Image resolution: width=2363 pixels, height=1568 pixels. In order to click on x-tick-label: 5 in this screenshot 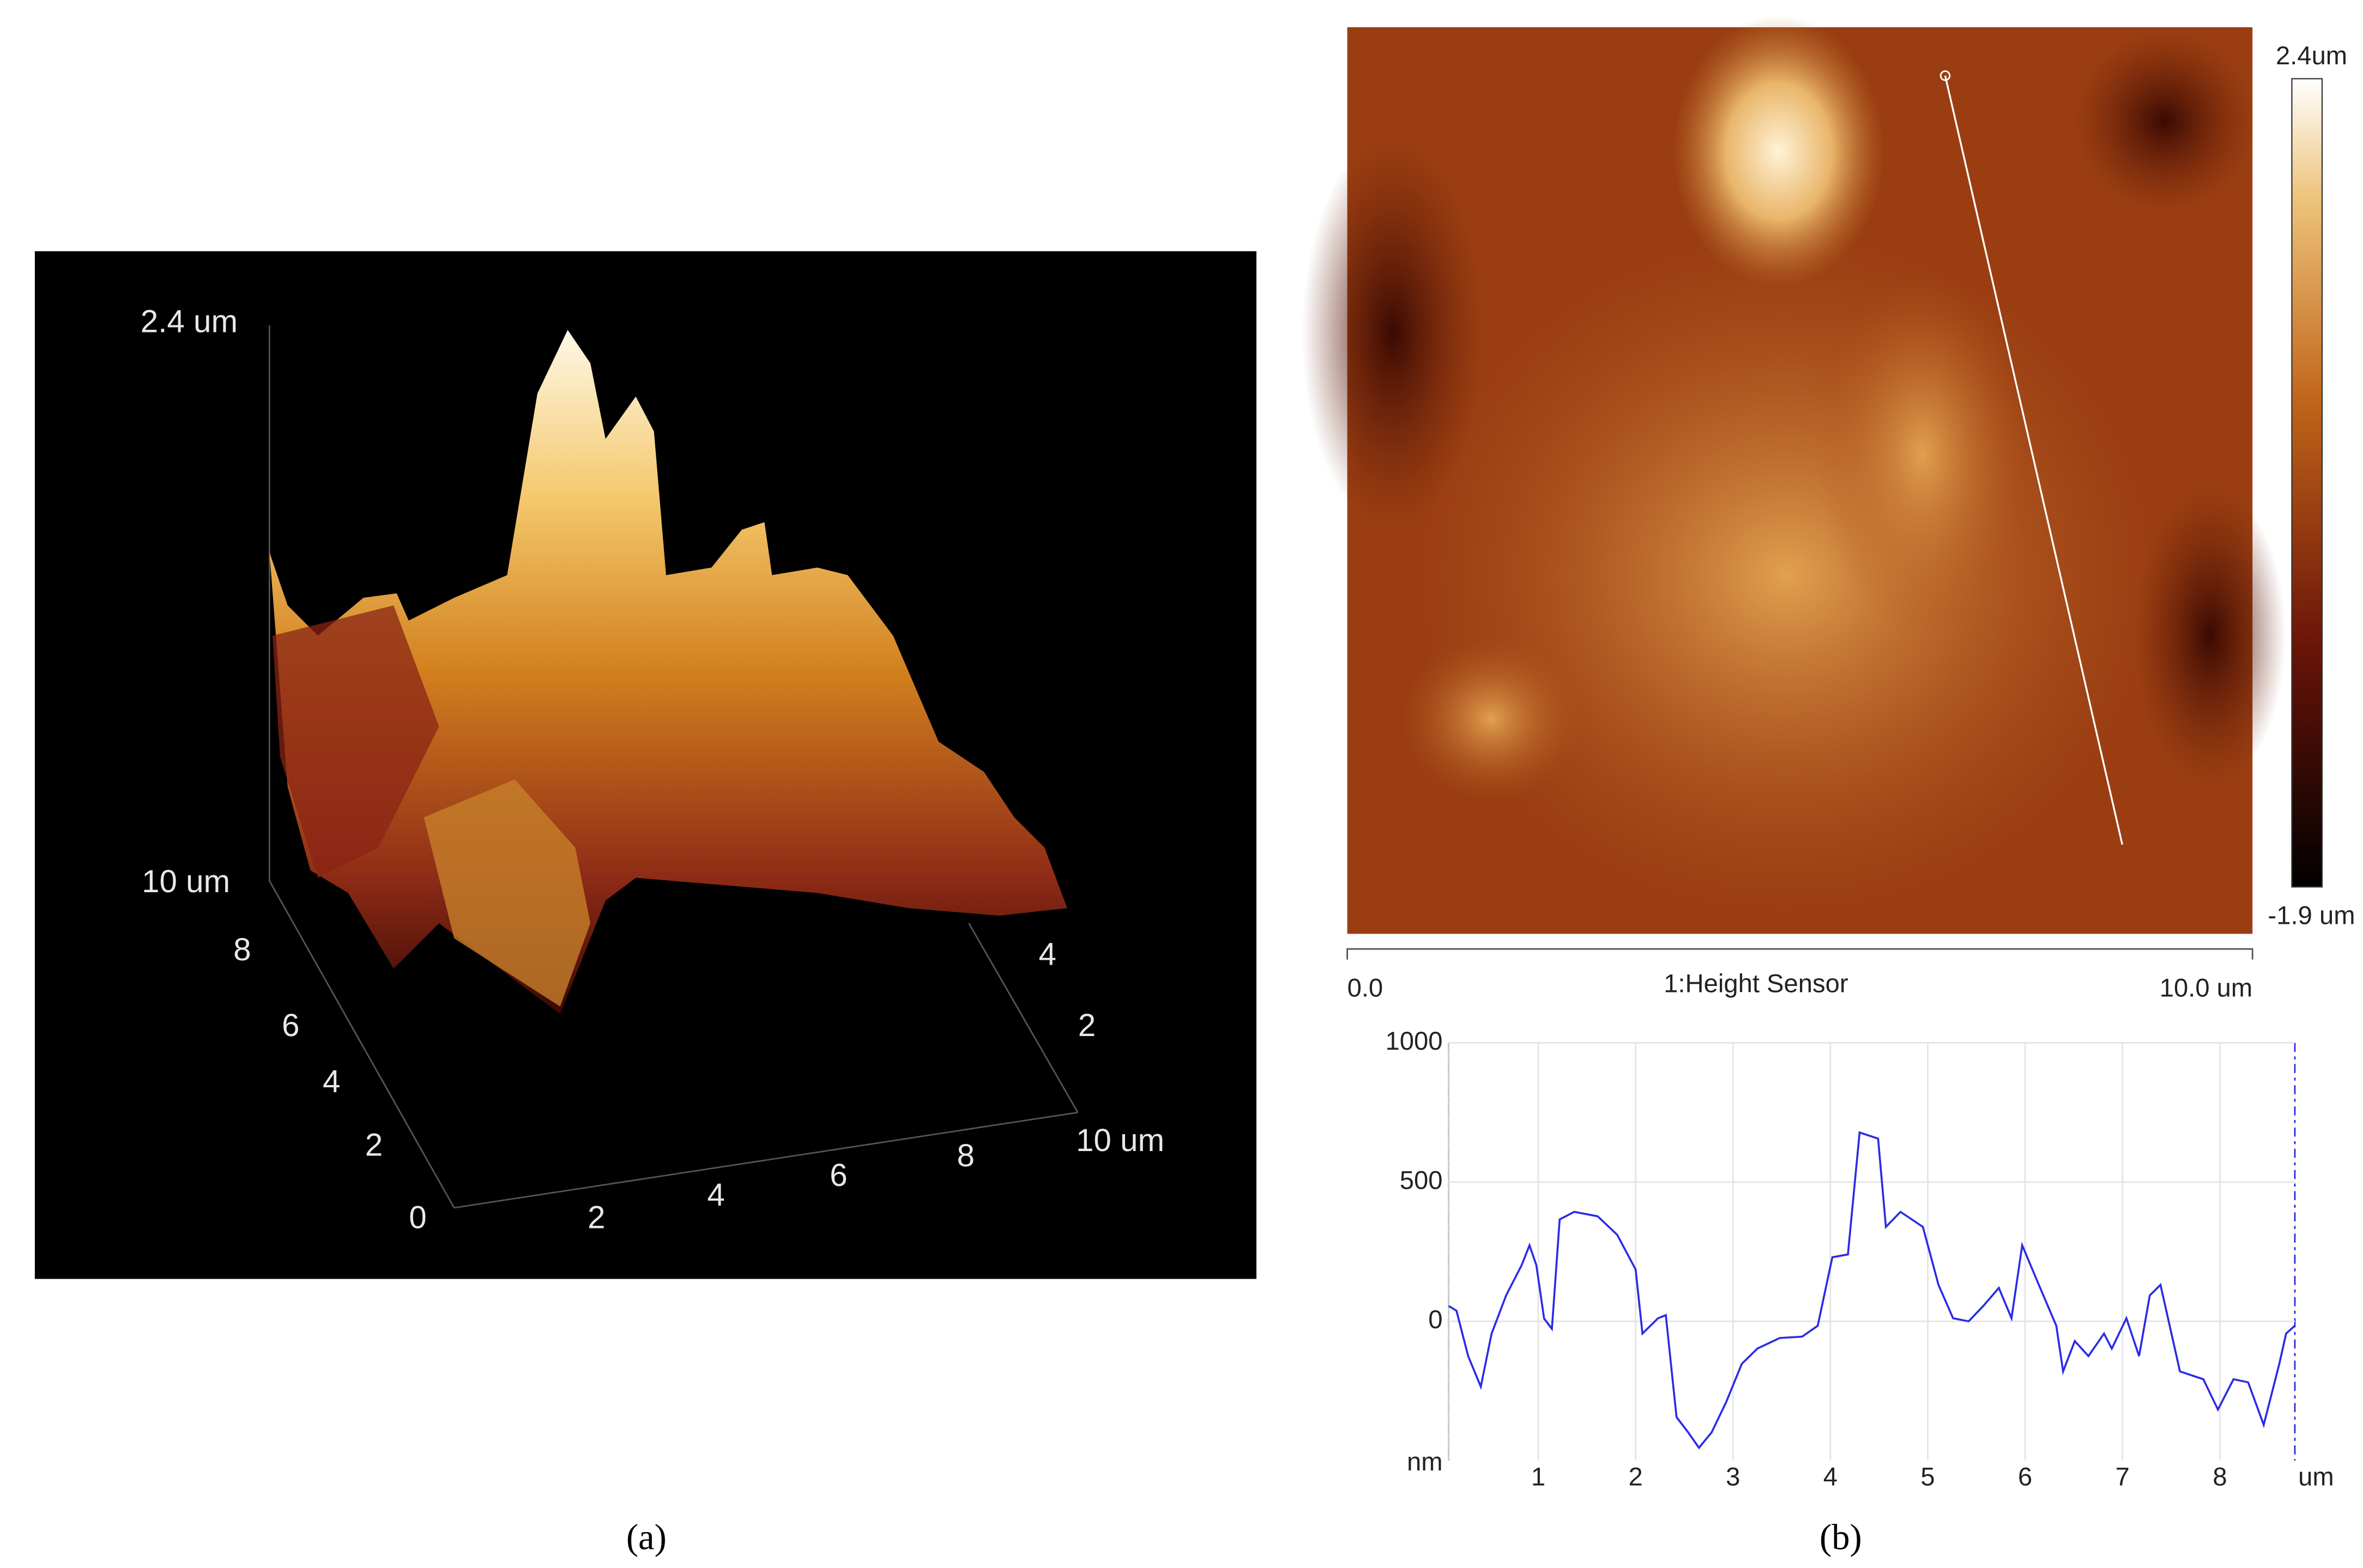, I will do `click(1927, 1477)`.